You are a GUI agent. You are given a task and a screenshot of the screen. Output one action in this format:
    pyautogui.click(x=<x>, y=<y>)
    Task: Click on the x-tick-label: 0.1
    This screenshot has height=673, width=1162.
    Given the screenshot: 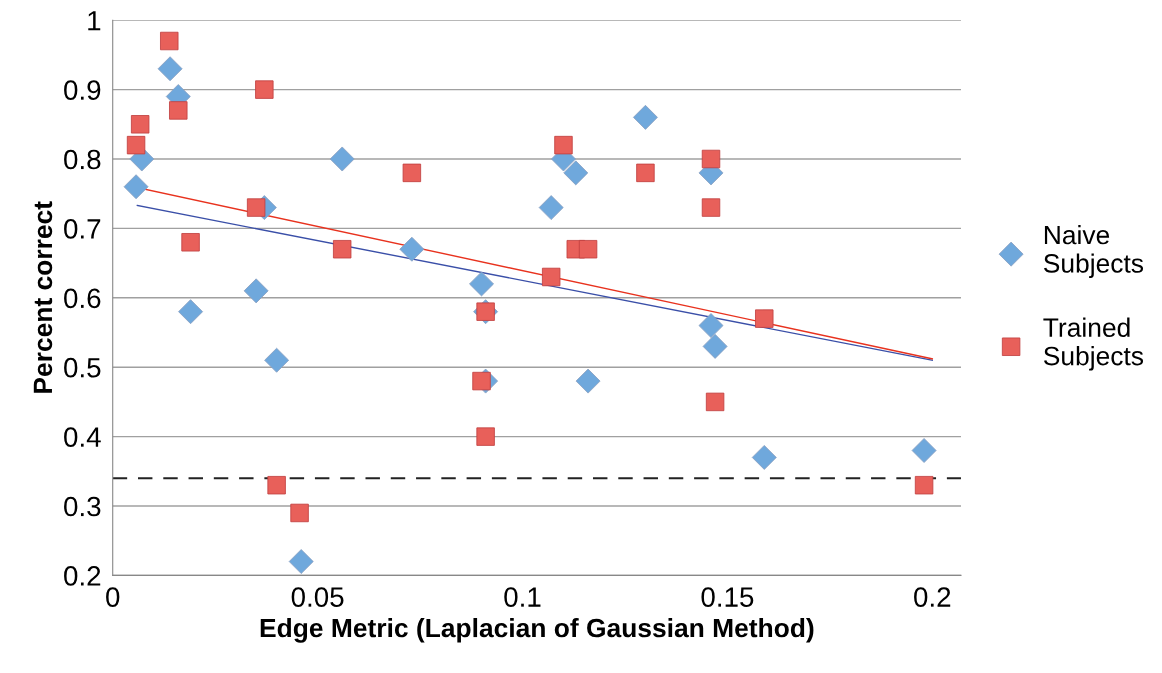 What is the action you would take?
    pyautogui.click(x=522, y=597)
    